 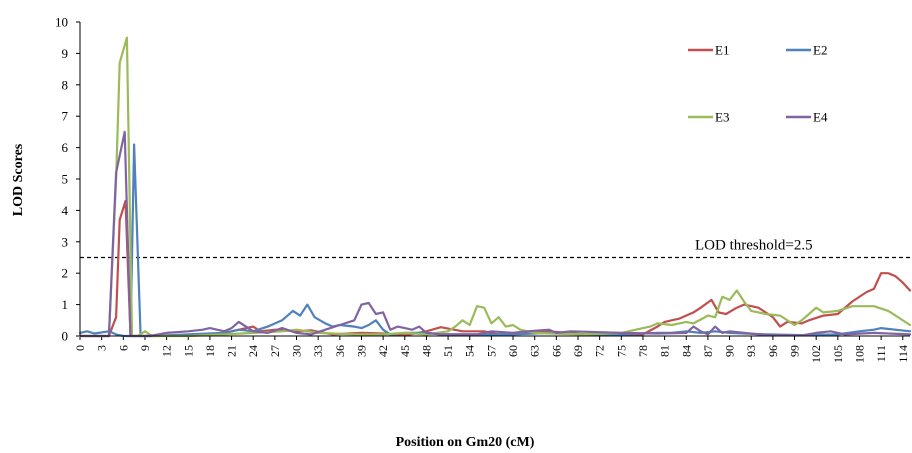 What do you see at coordinates (318, 351) in the screenshot?
I see `x-tick-label: 33` at bounding box center [318, 351].